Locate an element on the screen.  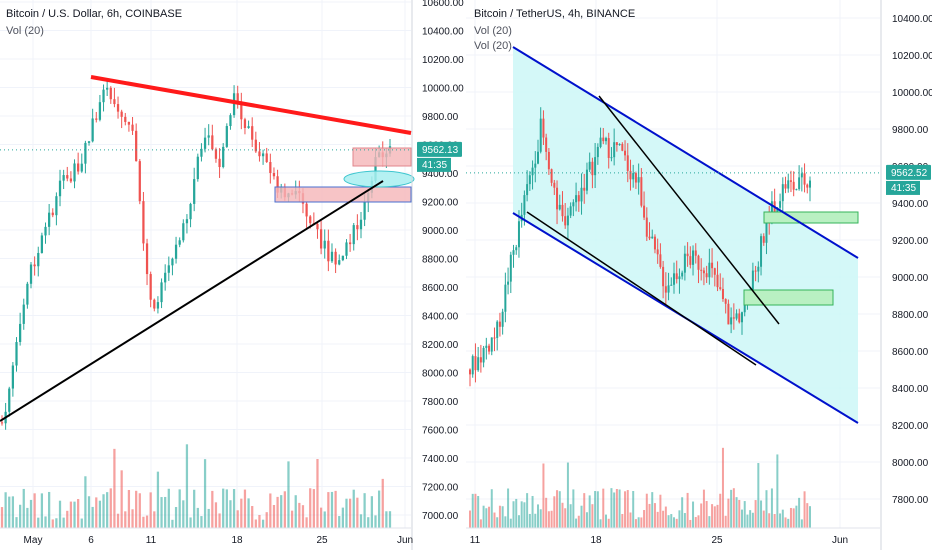
falling-trendline is located at coordinates (689, 210).